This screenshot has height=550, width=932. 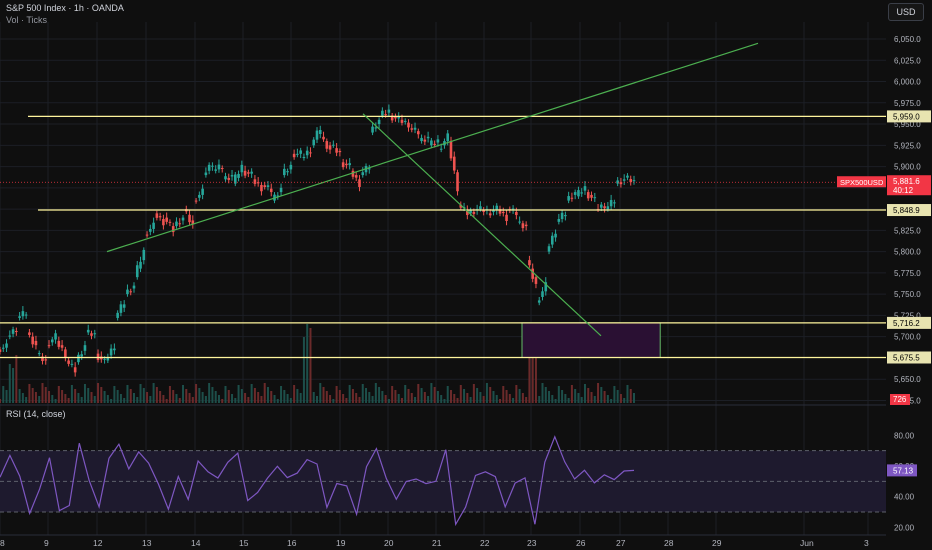 I want to click on price-tick-label: 5,950.0, so click(x=907, y=124).